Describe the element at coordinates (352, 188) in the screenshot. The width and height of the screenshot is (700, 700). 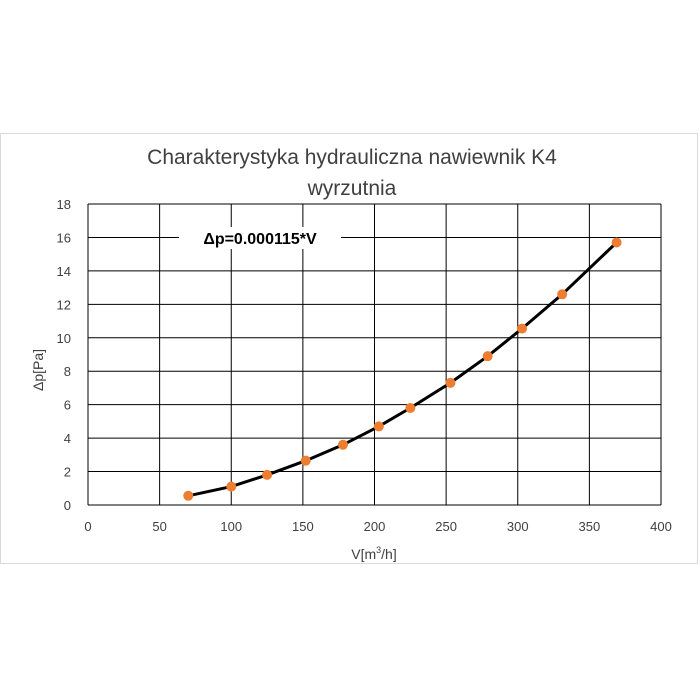
I see `chart-title-line-2: wyrzutnia` at that location.